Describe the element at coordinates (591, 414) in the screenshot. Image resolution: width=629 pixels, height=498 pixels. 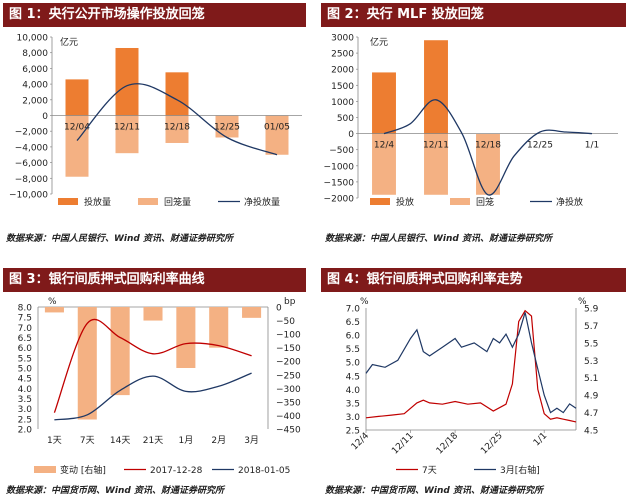
I see `right-tick-label: 4.7` at that location.